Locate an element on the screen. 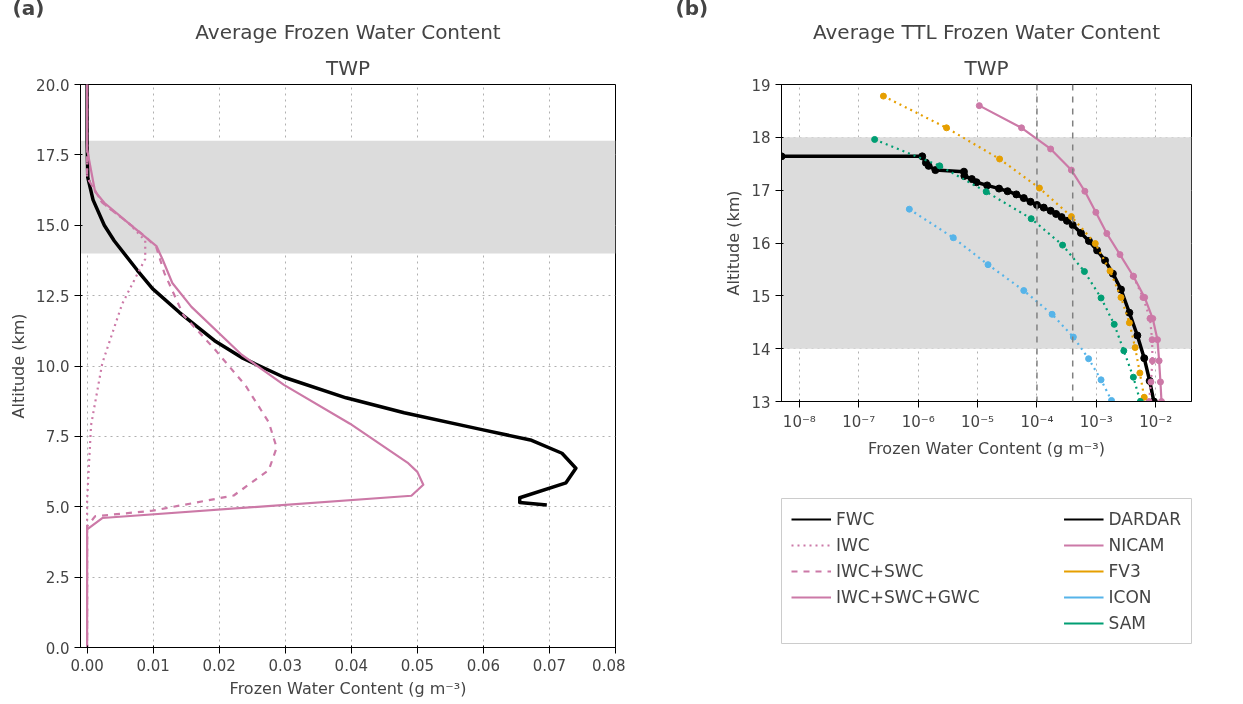 This screenshot has width=1243, height=704. x-tick-label: 0.02 is located at coordinates (219, 665).